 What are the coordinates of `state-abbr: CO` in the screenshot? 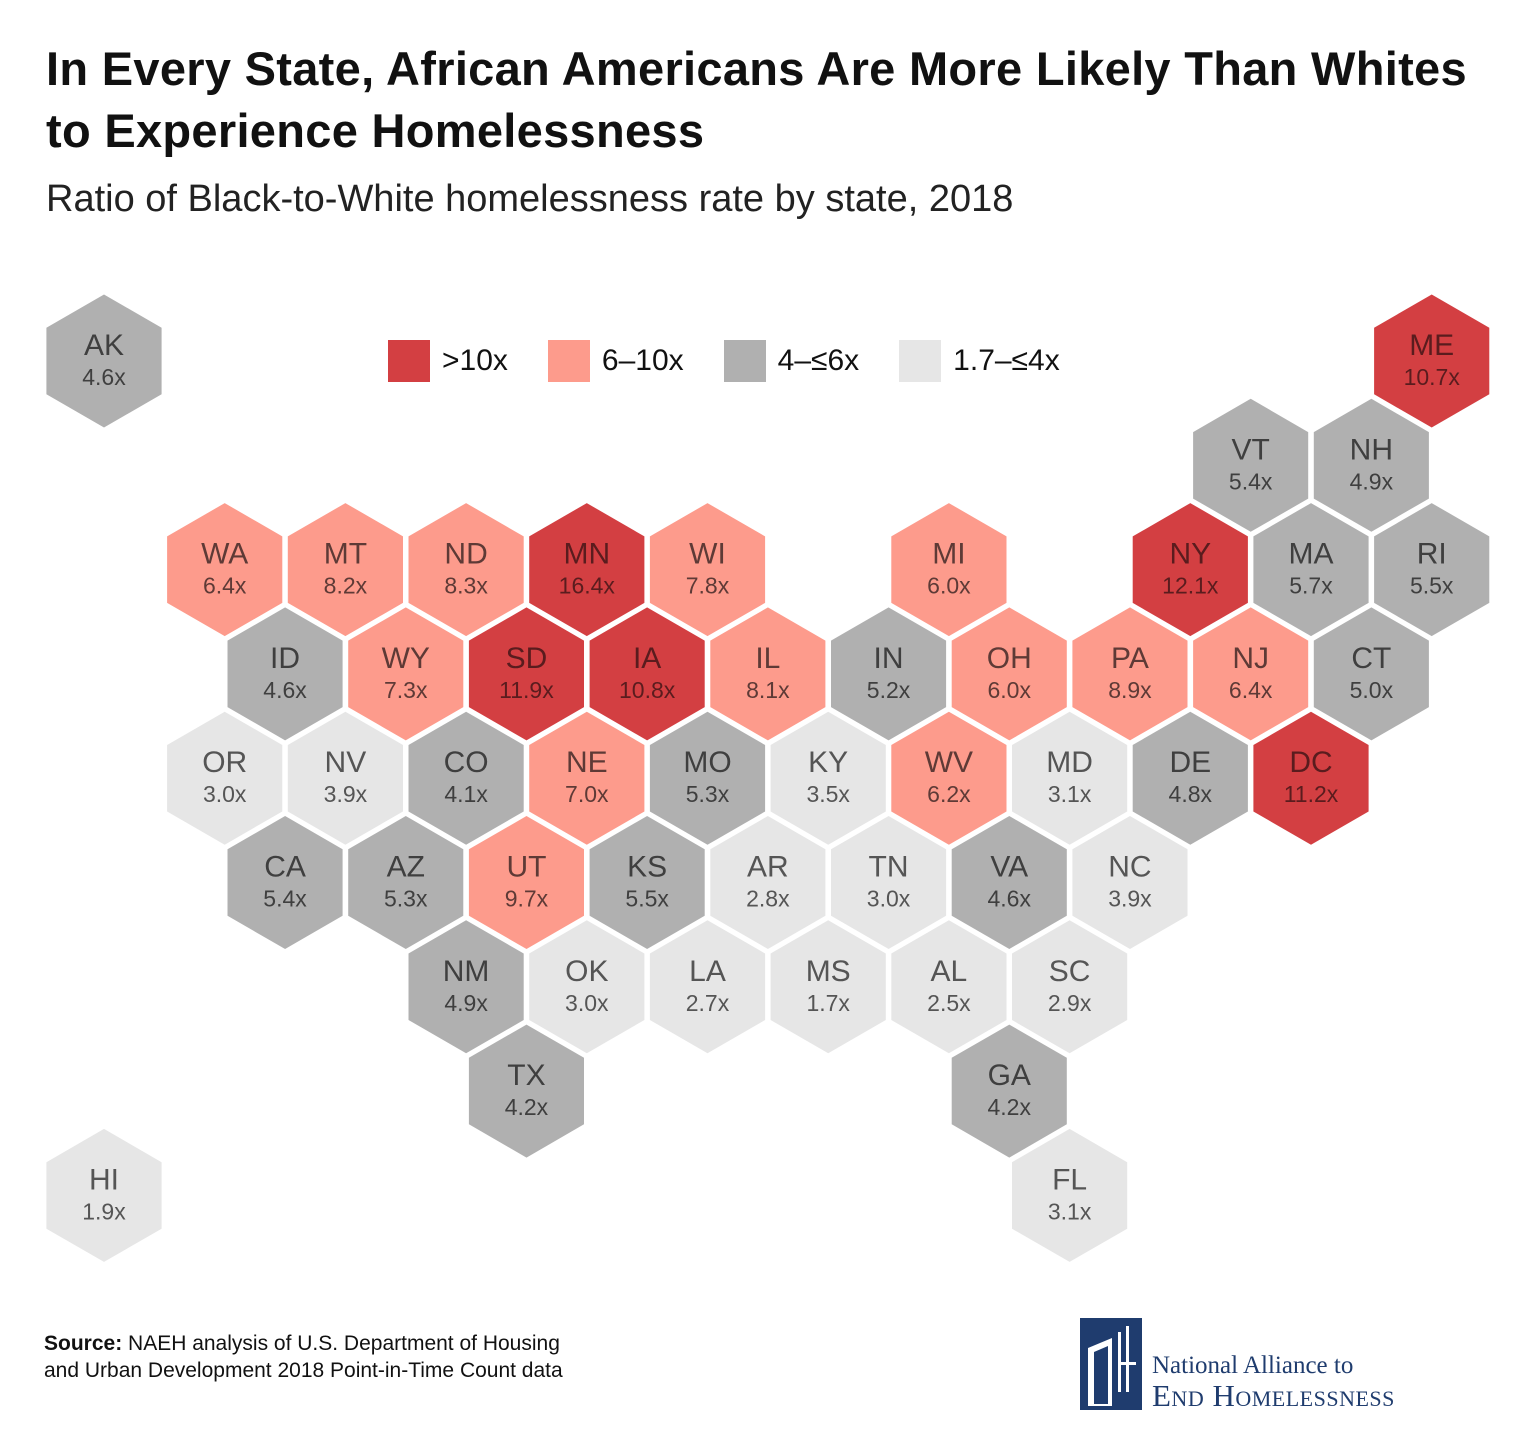 It's located at (466, 762).